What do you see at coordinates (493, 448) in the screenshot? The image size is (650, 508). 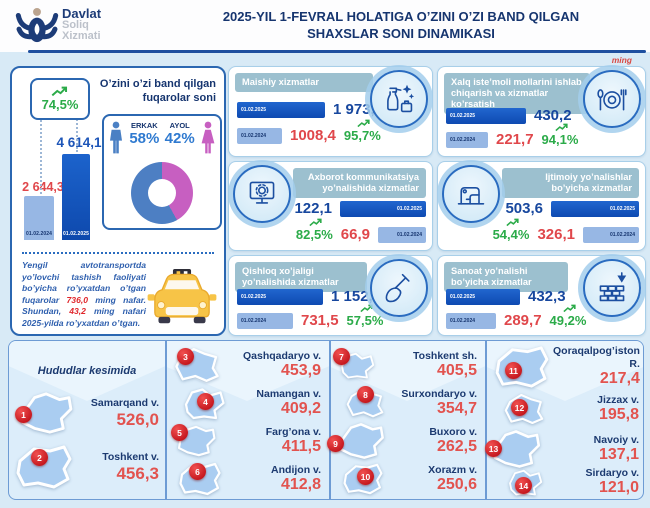 I see `region-number-badge: 13` at bounding box center [493, 448].